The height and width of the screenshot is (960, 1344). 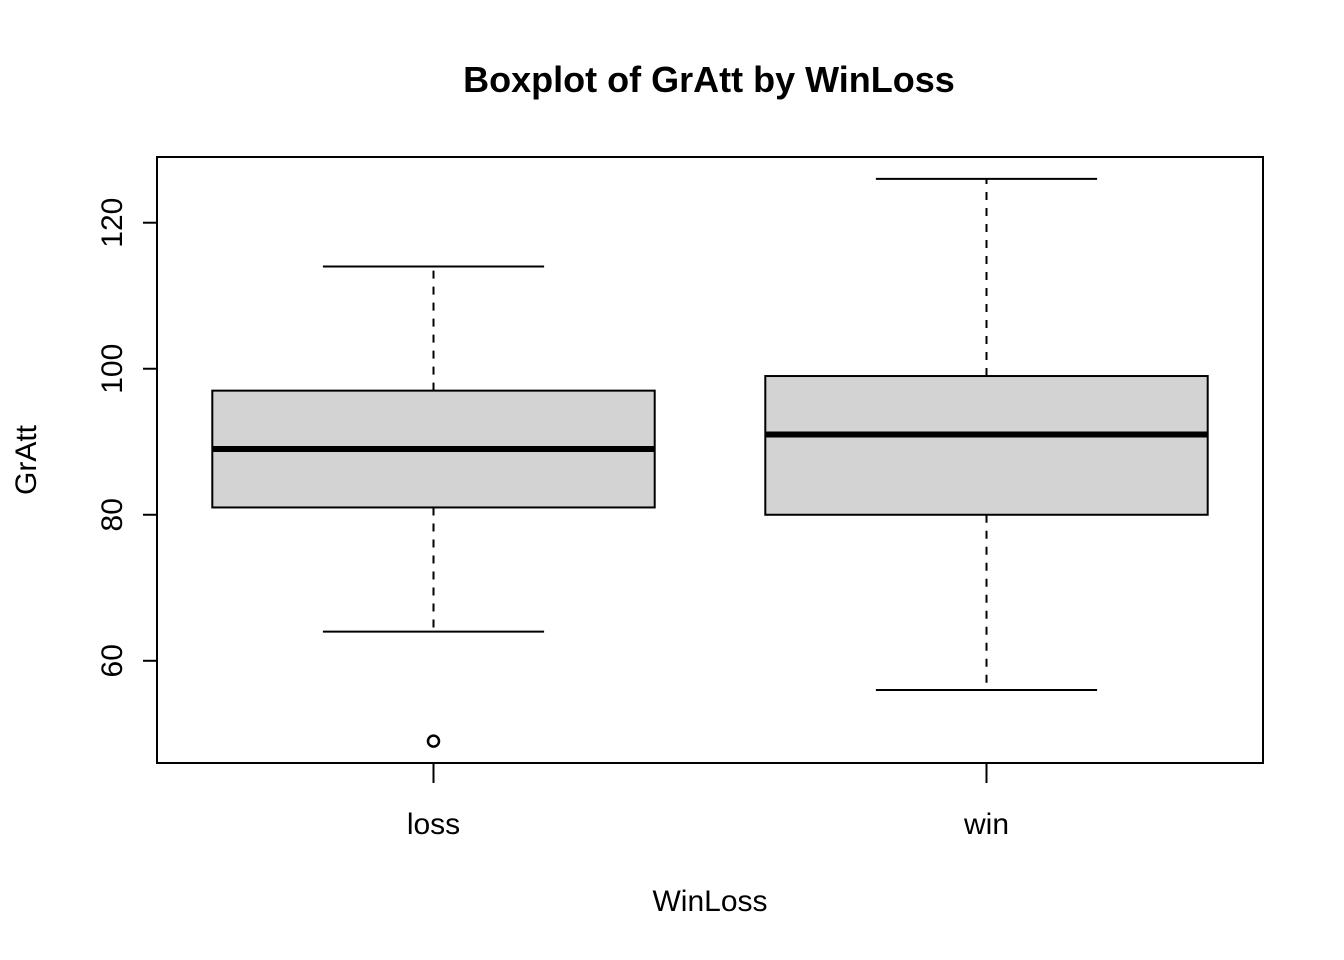 What do you see at coordinates (26, 459) in the screenshot?
I see `y-axis-label: GrAtt` at bounding box center [26, 459].